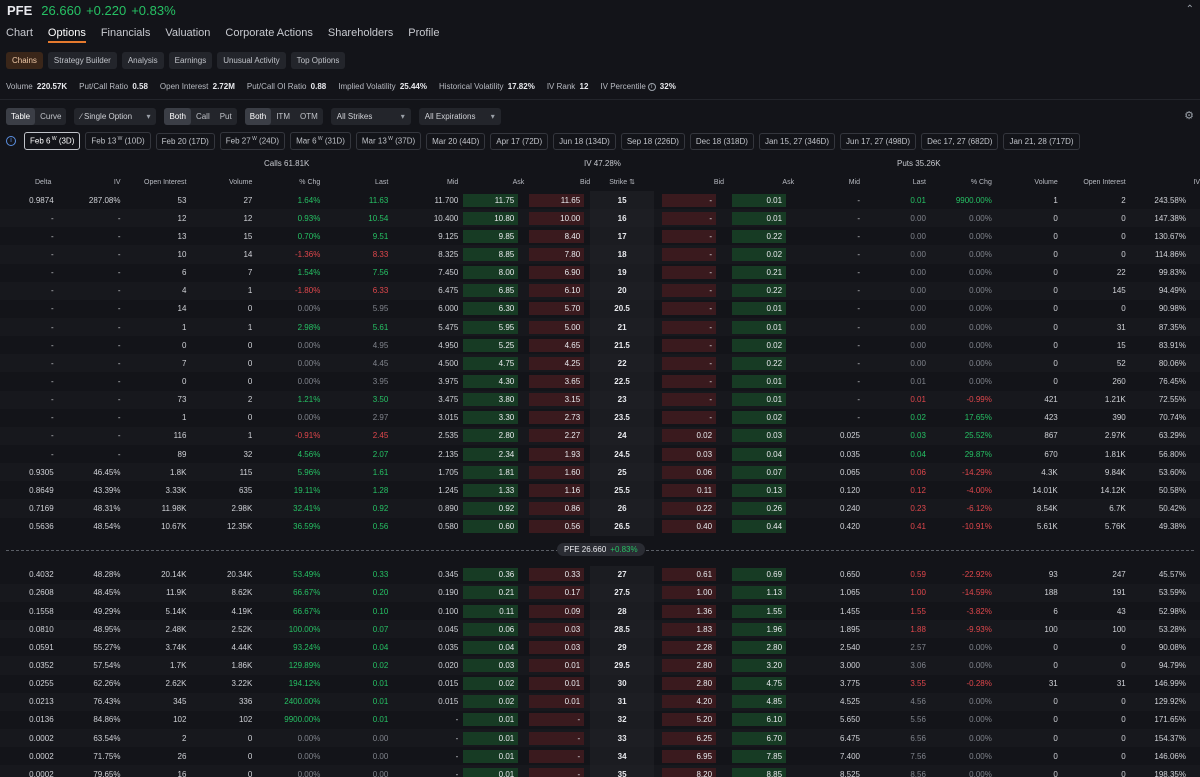  I want to click on table-cell: 5.70, so click(557, 309).